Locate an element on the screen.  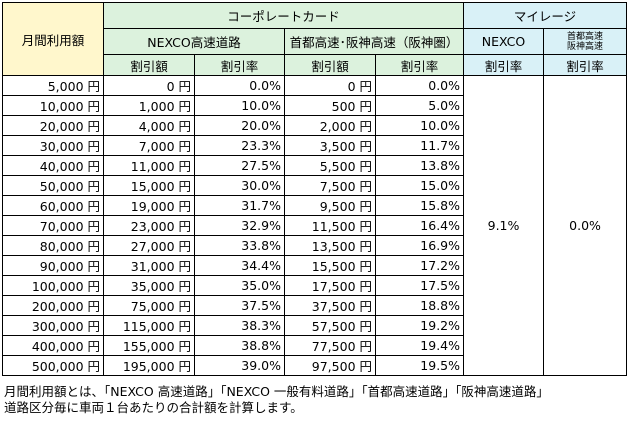
usage-cell: 200,000 円 is located at coordinates (53, 305).